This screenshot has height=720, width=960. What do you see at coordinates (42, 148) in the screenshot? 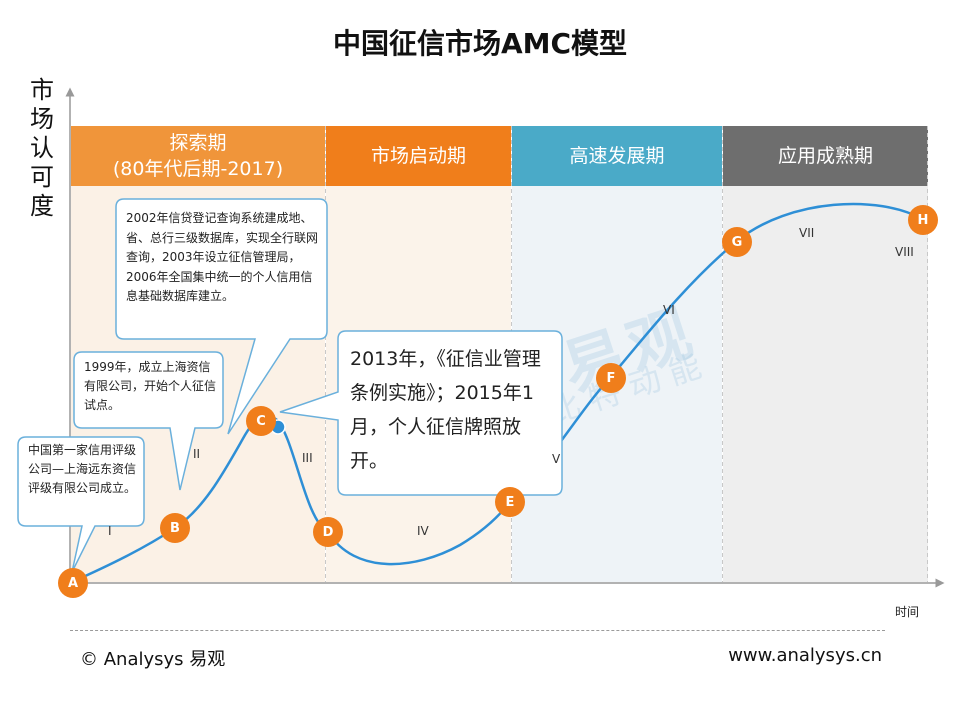
I see `y-axis-label: 市场认可度` at bounding box center [42, 148].